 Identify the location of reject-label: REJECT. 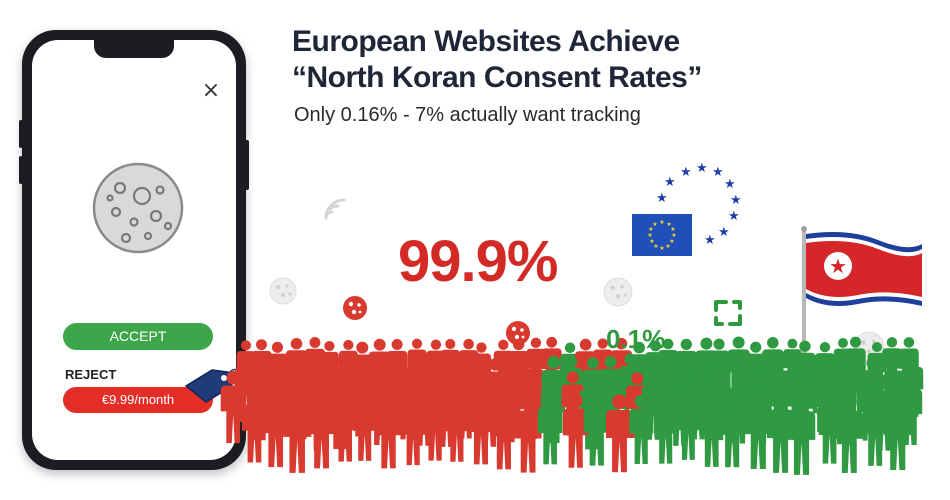
(91, 374).